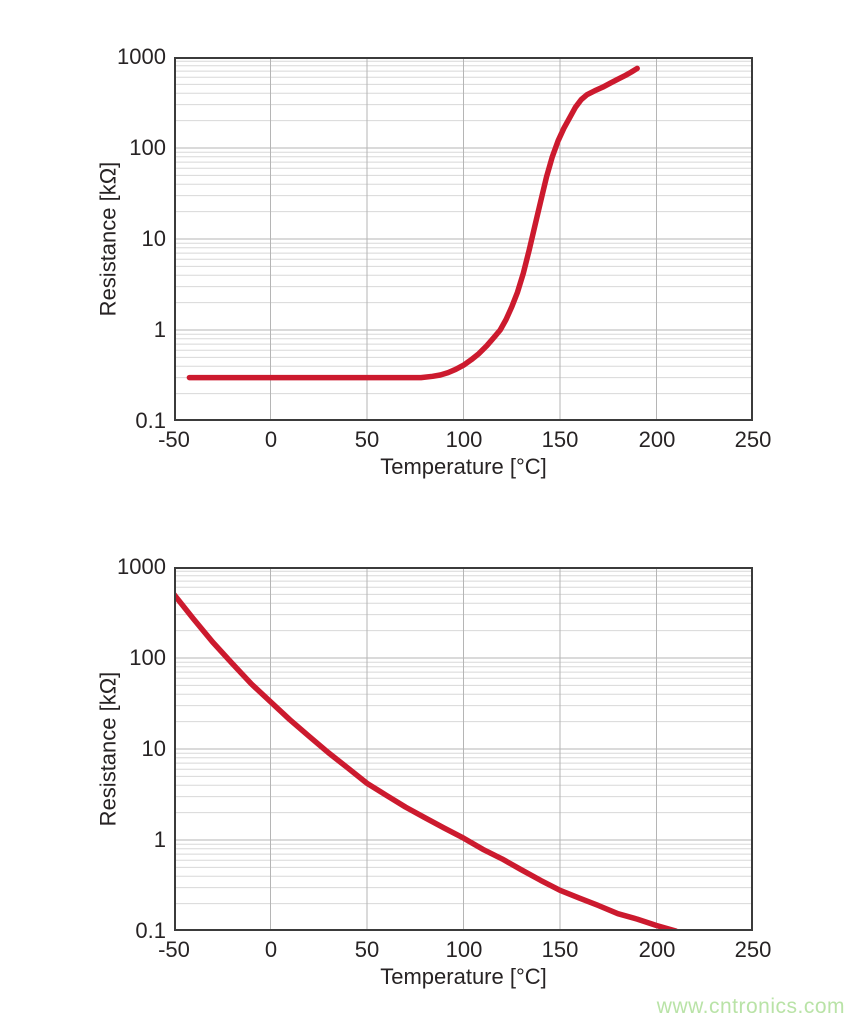 Image resolution: width=853 pixels, height=1027 pixels. Describe the element at coordinates (750, 1006) in the screenshot. I see `watermark: www.cntronics.com` at that location.